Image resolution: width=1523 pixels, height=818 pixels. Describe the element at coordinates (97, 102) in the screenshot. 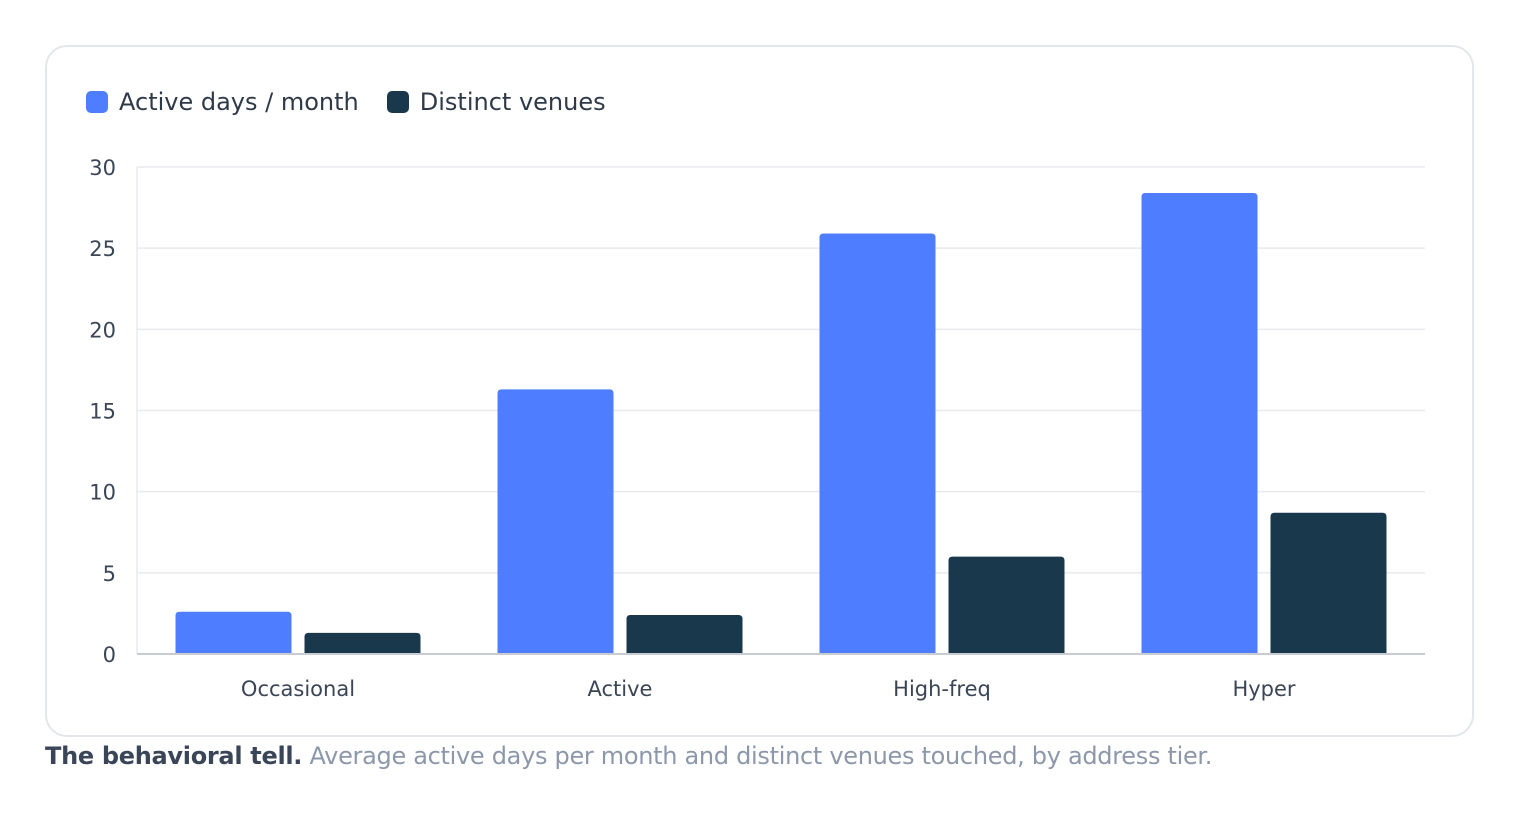

I see `legend-swatch-active-days` at that location.